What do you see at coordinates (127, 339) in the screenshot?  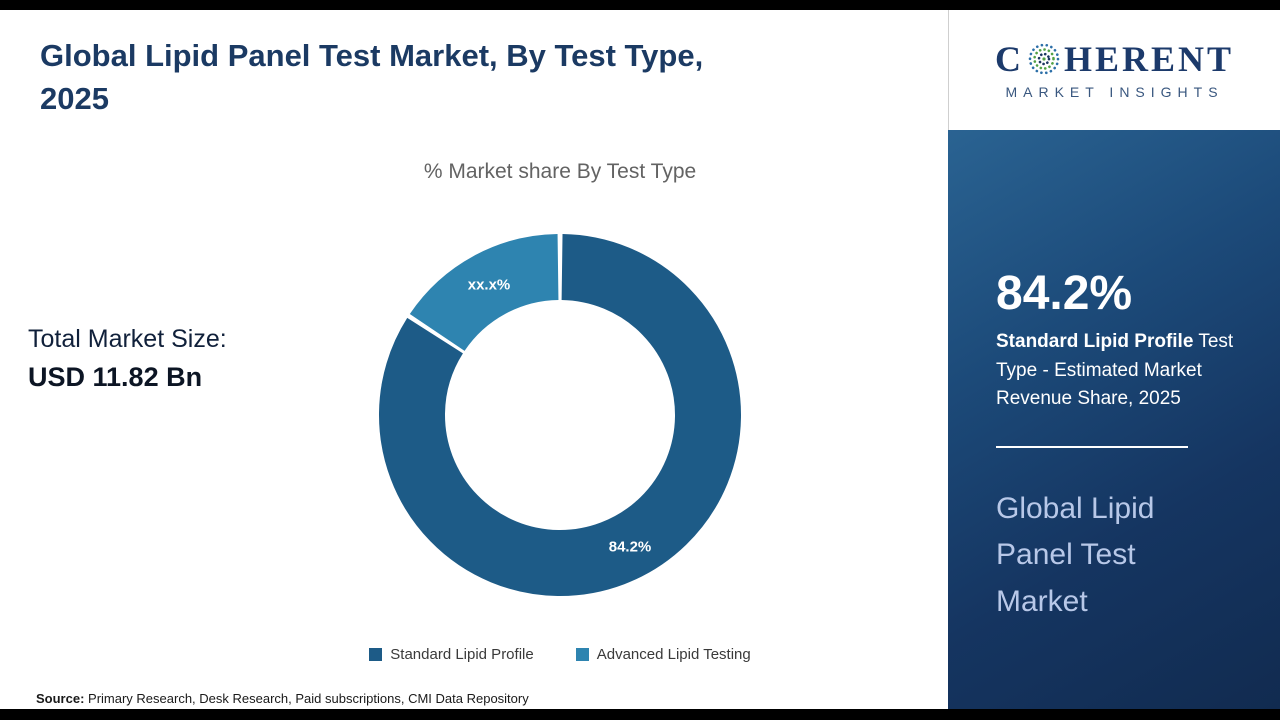 I see `total-market-size-label: Total Market Size:` at bounding box center [127, 339].